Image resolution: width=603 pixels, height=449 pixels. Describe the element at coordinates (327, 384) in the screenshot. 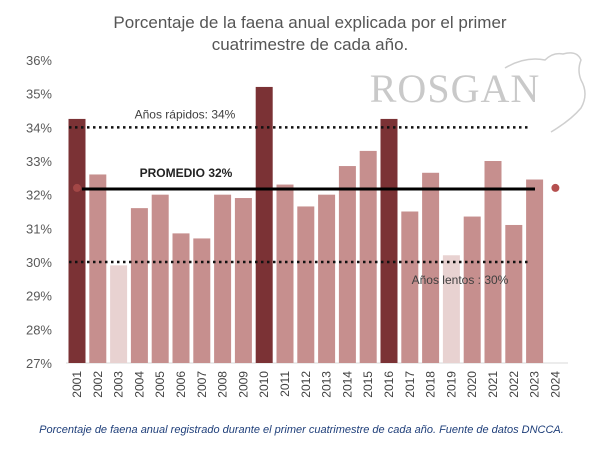

I see `x-tick-label: 2013` at that location.